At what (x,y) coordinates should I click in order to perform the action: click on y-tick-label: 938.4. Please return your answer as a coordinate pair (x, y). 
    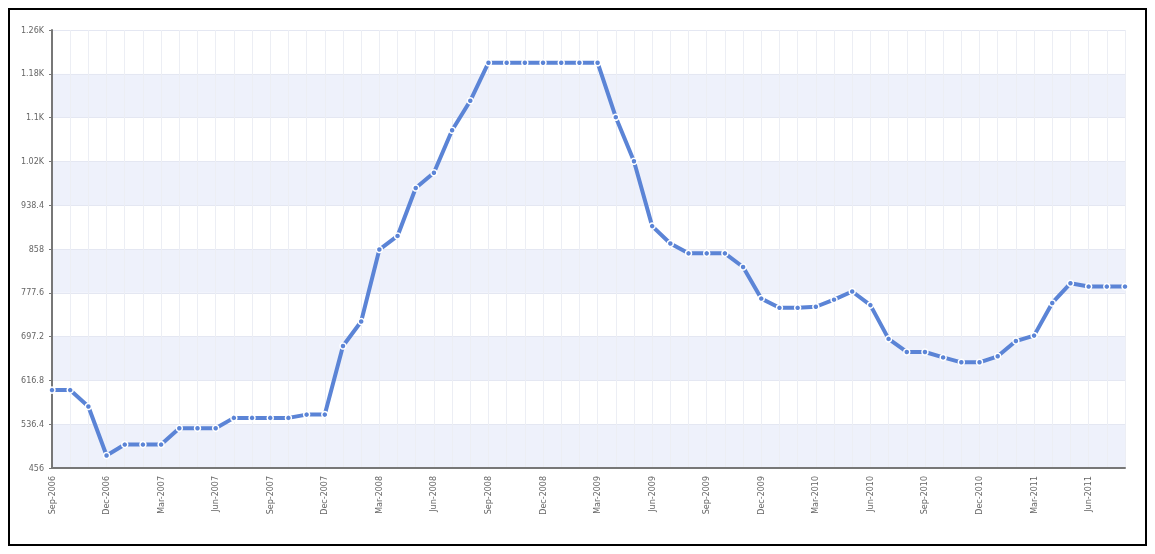
    Looking at the image, I should click on (32, 205).